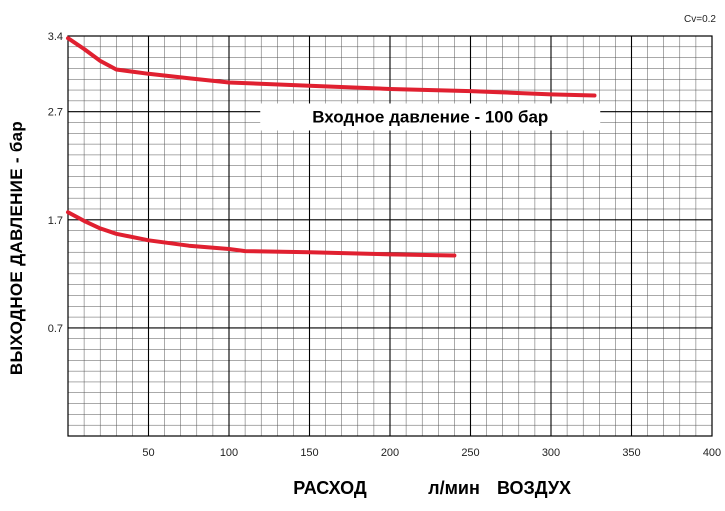 This screenshot has width=725, height=511. I want to click on y-tick-label: 1.7, so click(55, 221).